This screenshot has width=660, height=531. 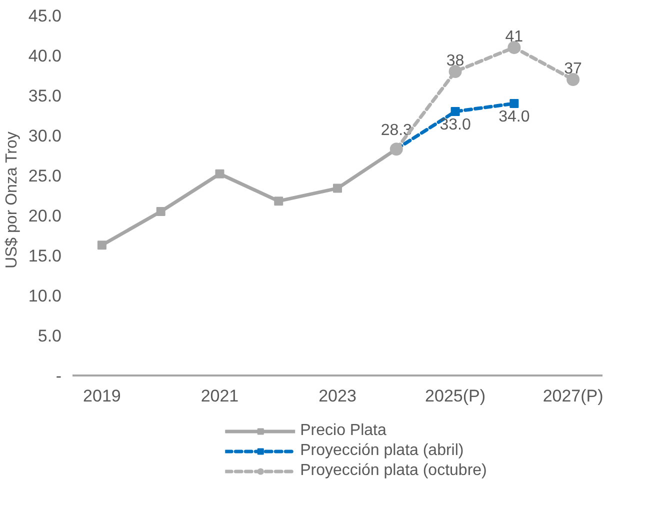 I want to click on y-tick-label: 10.0, so click(x=45, y=296).